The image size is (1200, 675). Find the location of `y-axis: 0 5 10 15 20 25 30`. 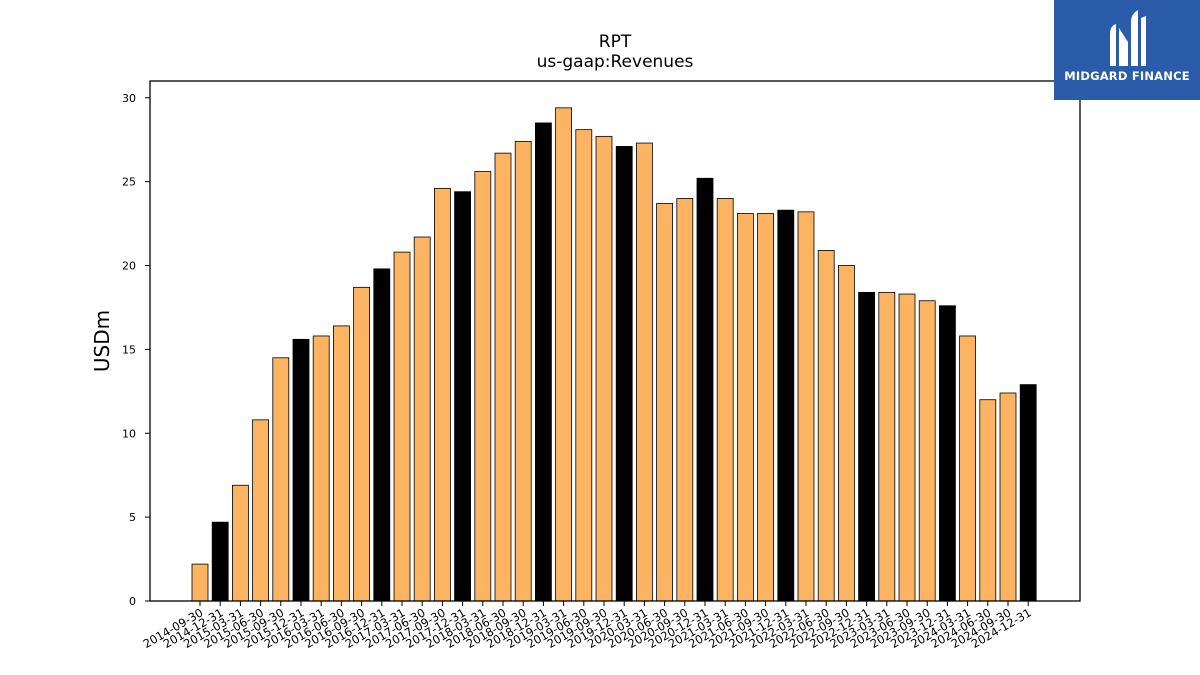

y-axis: 0 5 10 15 20 25 30 is located at coordinates (136, 350).